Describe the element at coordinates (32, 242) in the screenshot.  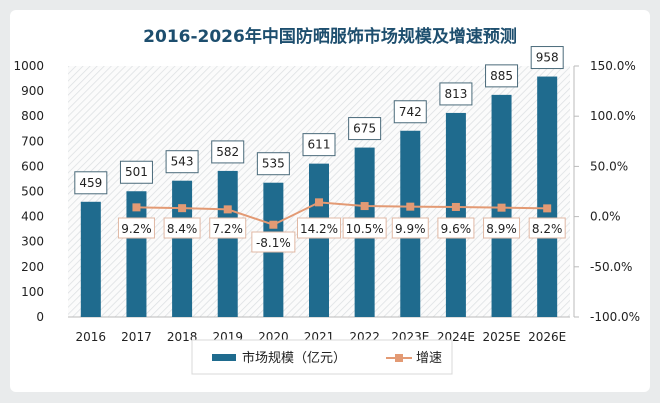
I see `left-tick-label: 300` at that location.